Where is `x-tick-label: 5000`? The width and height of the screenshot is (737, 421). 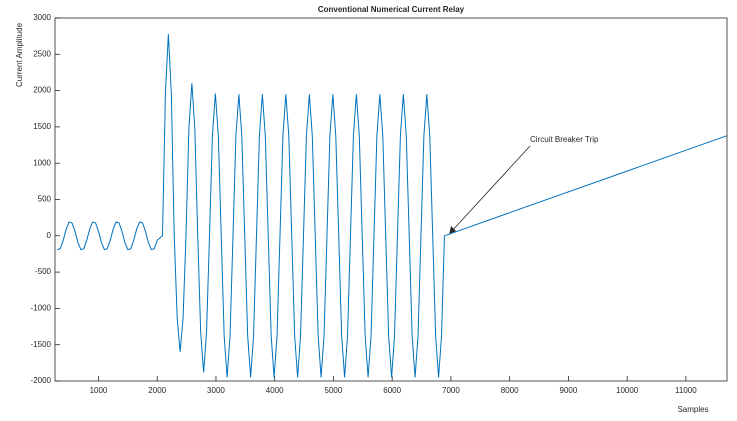
x-tick-label: 5000 is located at coordinates (334, 390).